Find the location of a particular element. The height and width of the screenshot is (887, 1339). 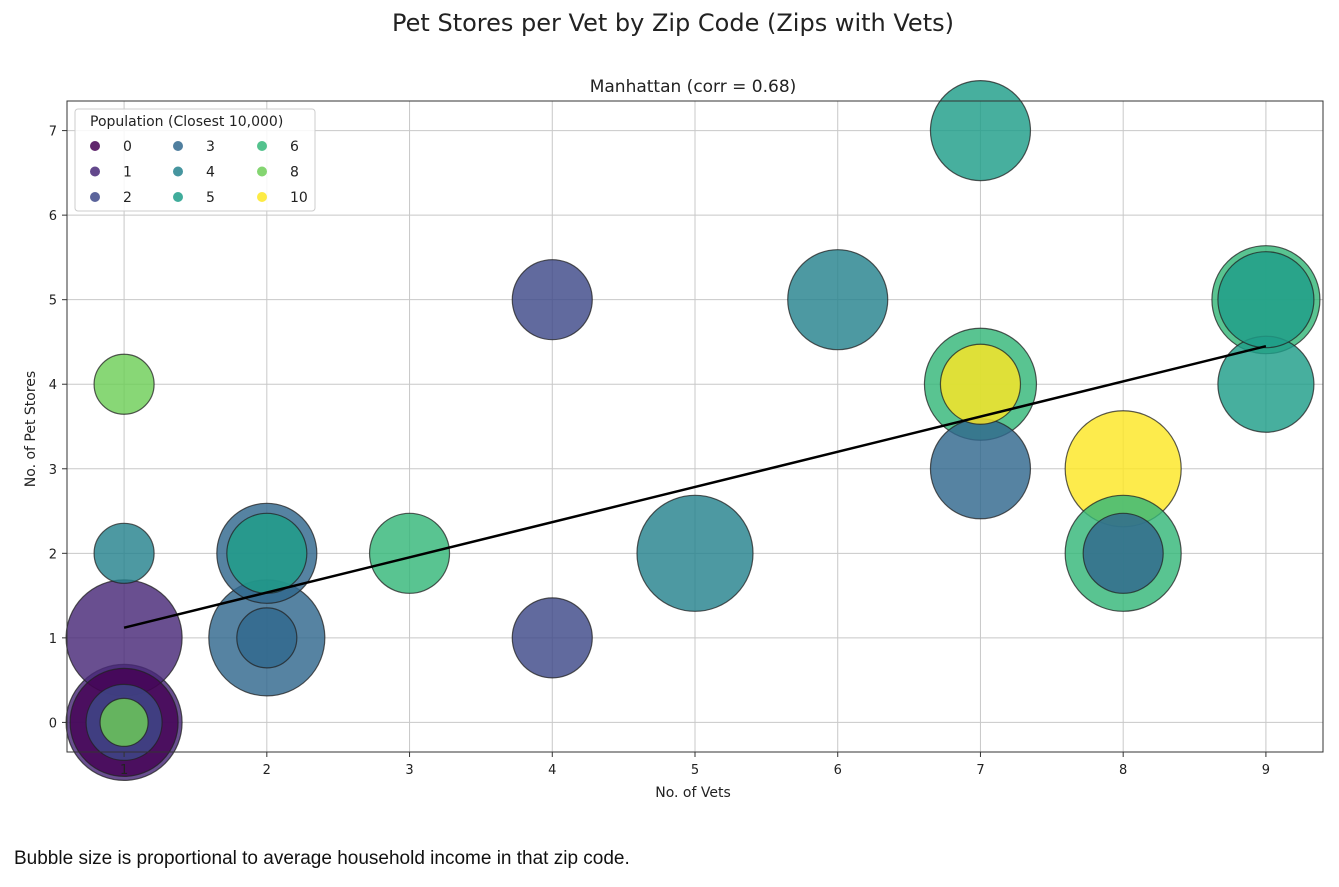

y-tick-label: 7 is located at coordinates (53, 132).